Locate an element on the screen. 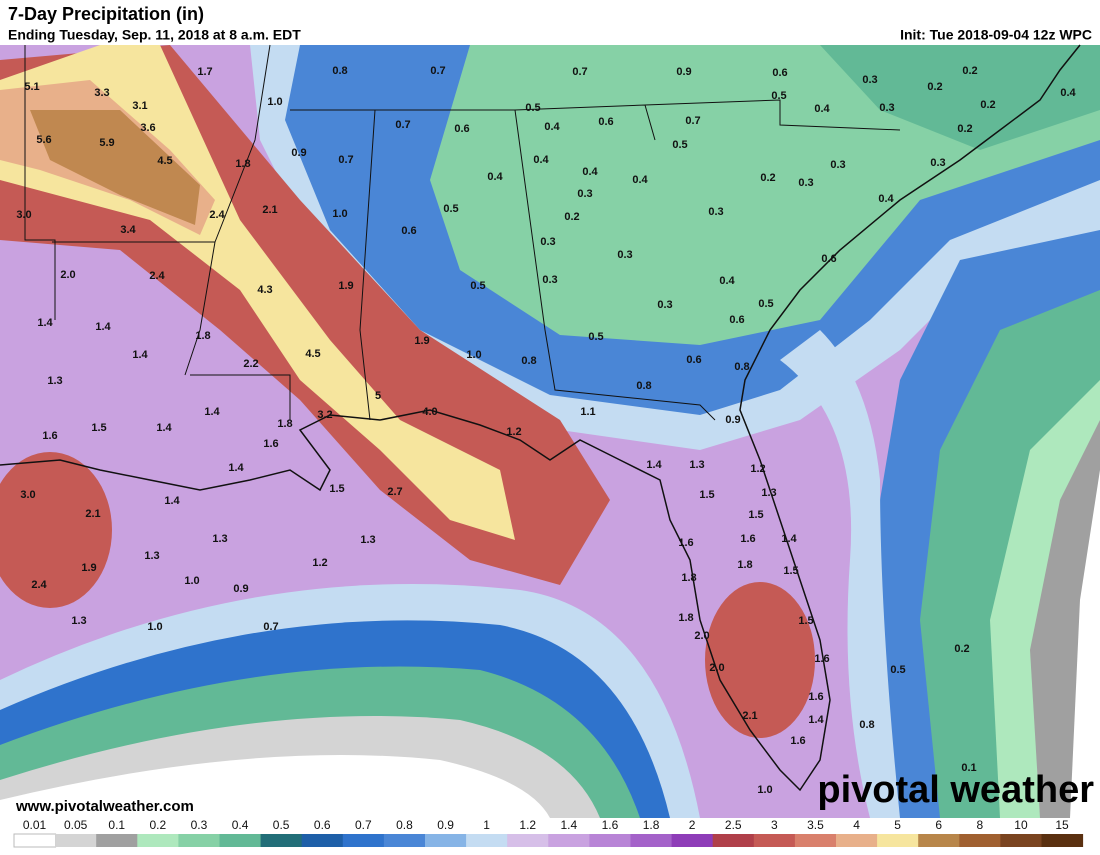  precip-label: 2.4 is located at coordinates (157, 276).